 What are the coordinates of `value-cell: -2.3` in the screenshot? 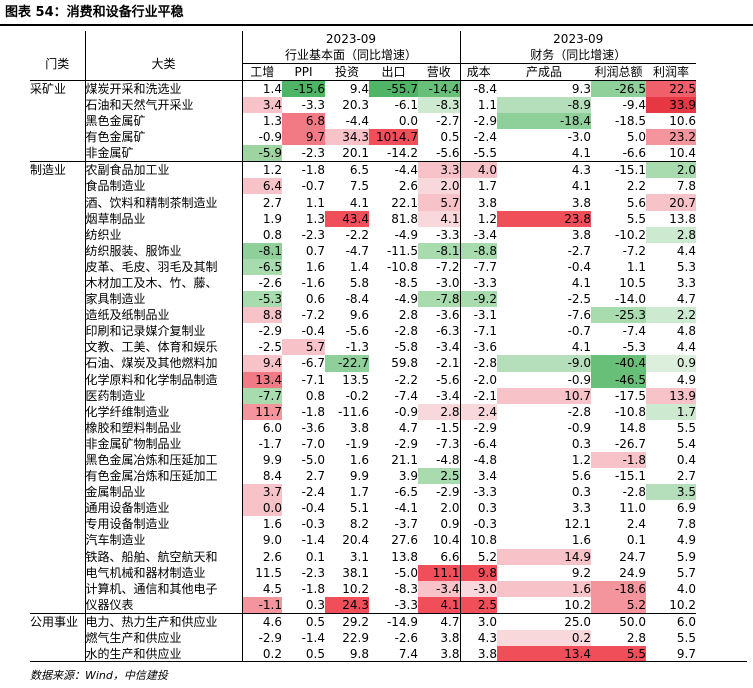 It's located at (313, 572).